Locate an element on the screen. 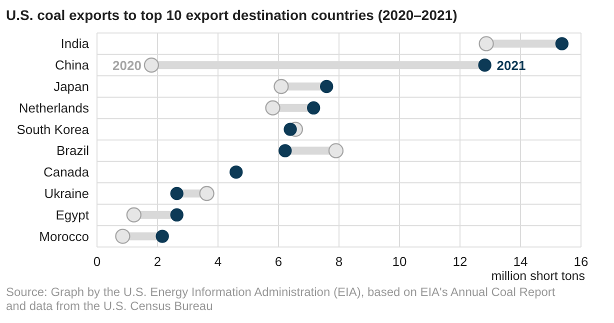  x-axis-title: million short tons is located at coordinates (538, 276).